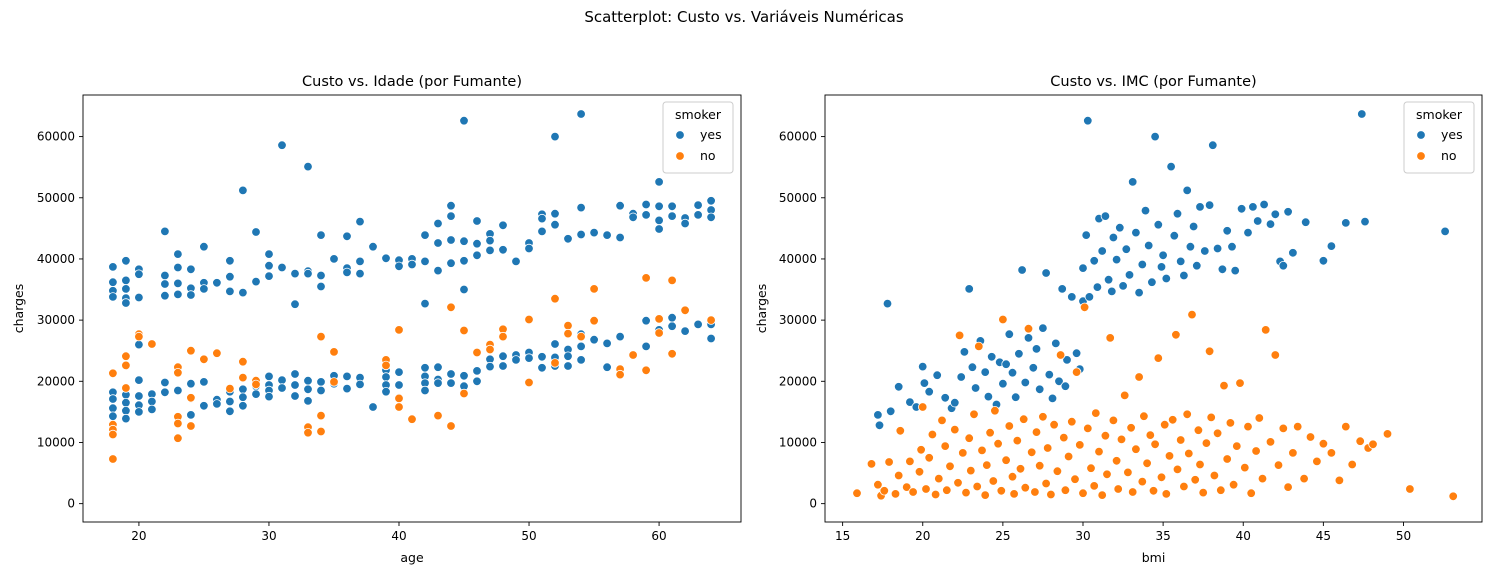 This screenshot has height=581, width=1488. I want to click on legend-marker-yes, so click(680, 135).